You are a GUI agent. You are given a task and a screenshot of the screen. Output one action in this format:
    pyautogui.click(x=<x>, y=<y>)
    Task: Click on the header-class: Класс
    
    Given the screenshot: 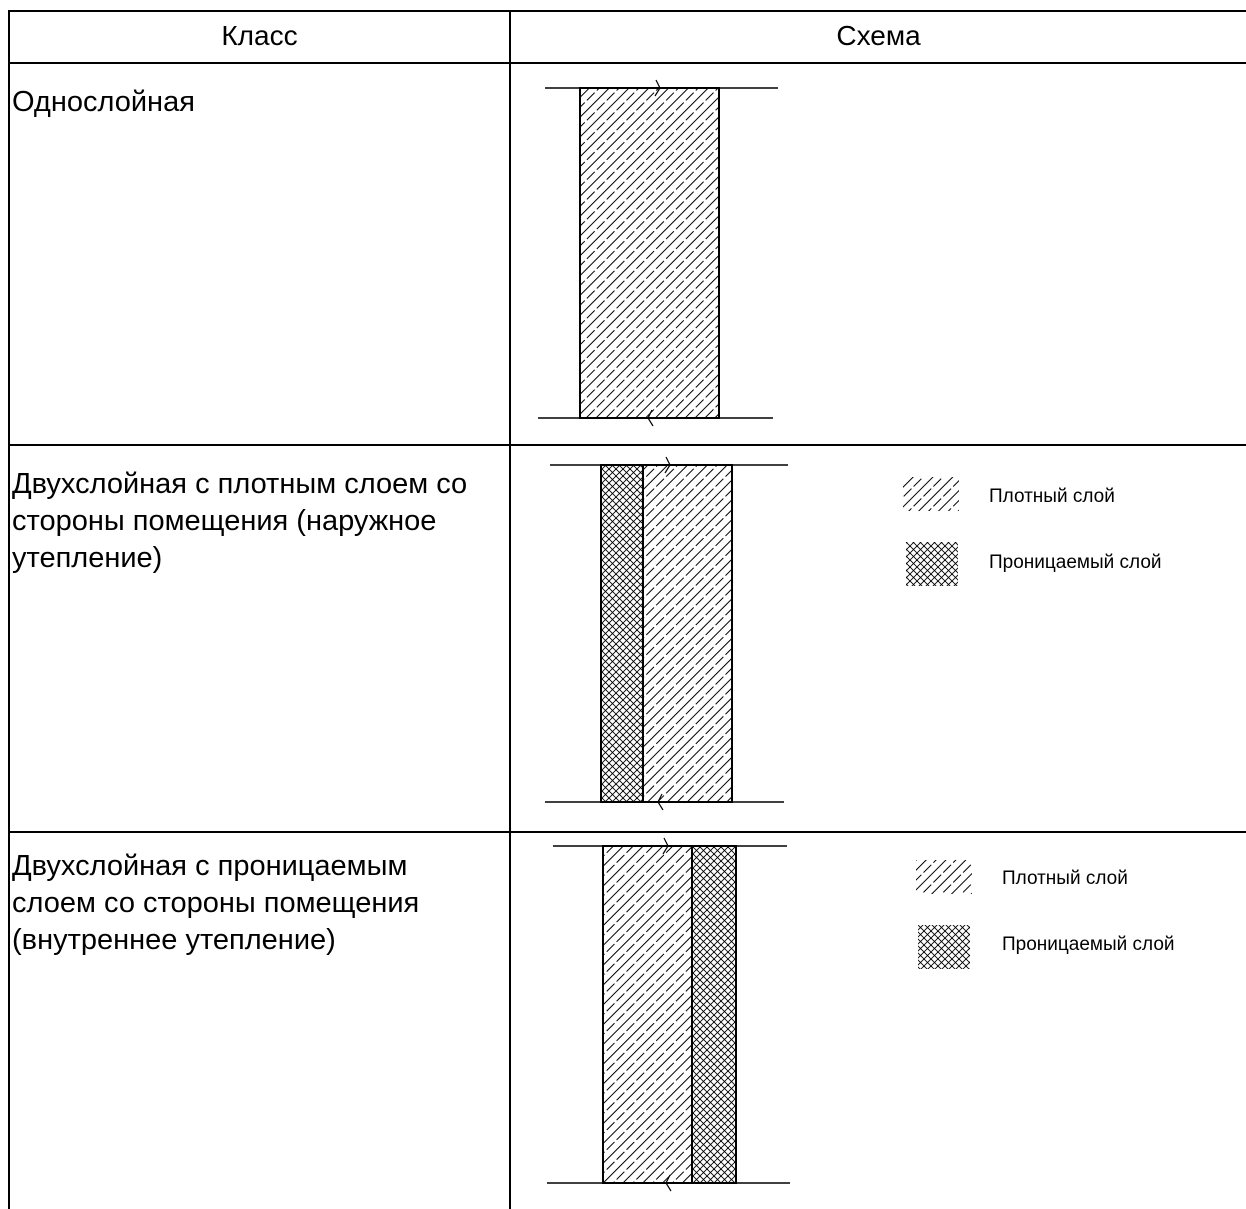 What is the action you would take?
    pyautogui.click(x=259, y=35)
    